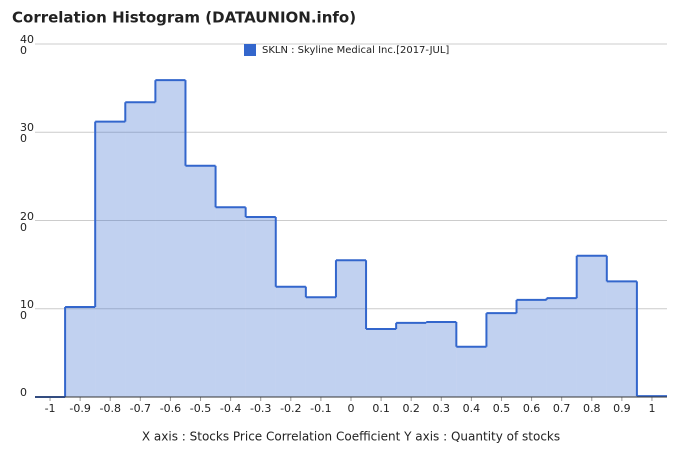 The image size is (680, 462). What do you see at coordinates (230, 408) in the screenshot?
I see `x-tick-label: -0.4` at bounding box center [230, 408].